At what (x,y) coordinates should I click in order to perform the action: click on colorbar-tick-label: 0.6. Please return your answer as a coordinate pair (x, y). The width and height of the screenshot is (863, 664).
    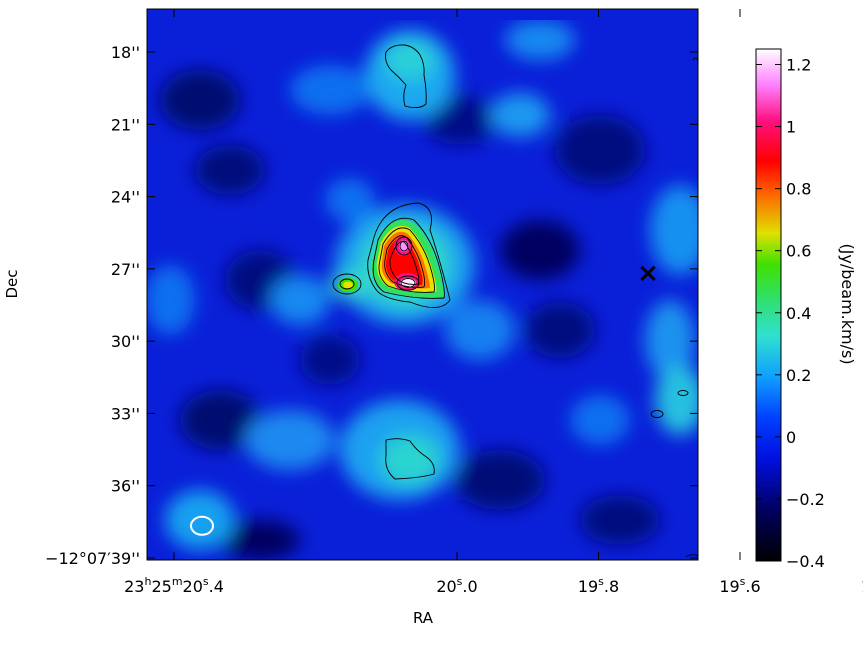
    Looking at the image, I should click on (798, 251).